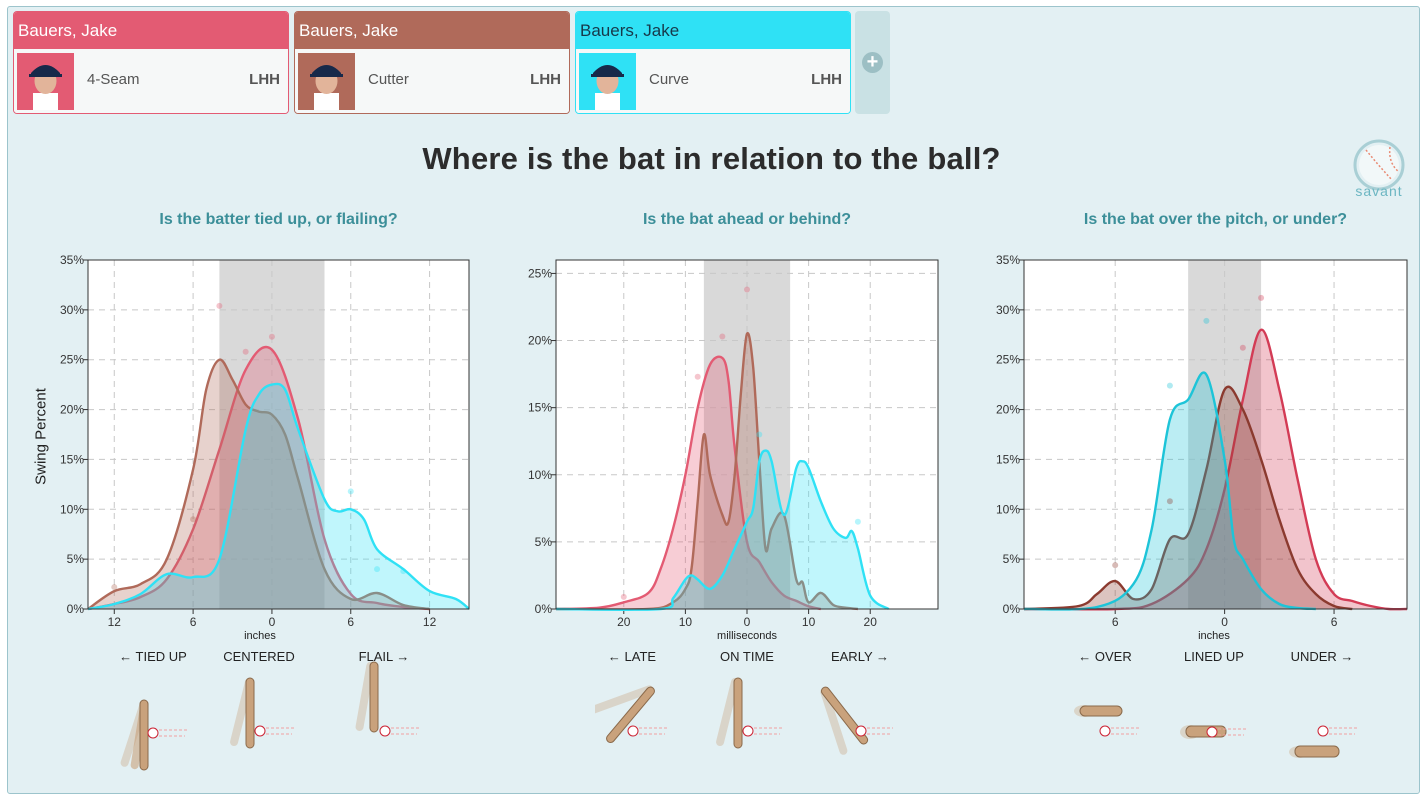  Describe the element at coordinates (540, 341) in the screenshot. I see `y-tick-label: 20%` at that location.